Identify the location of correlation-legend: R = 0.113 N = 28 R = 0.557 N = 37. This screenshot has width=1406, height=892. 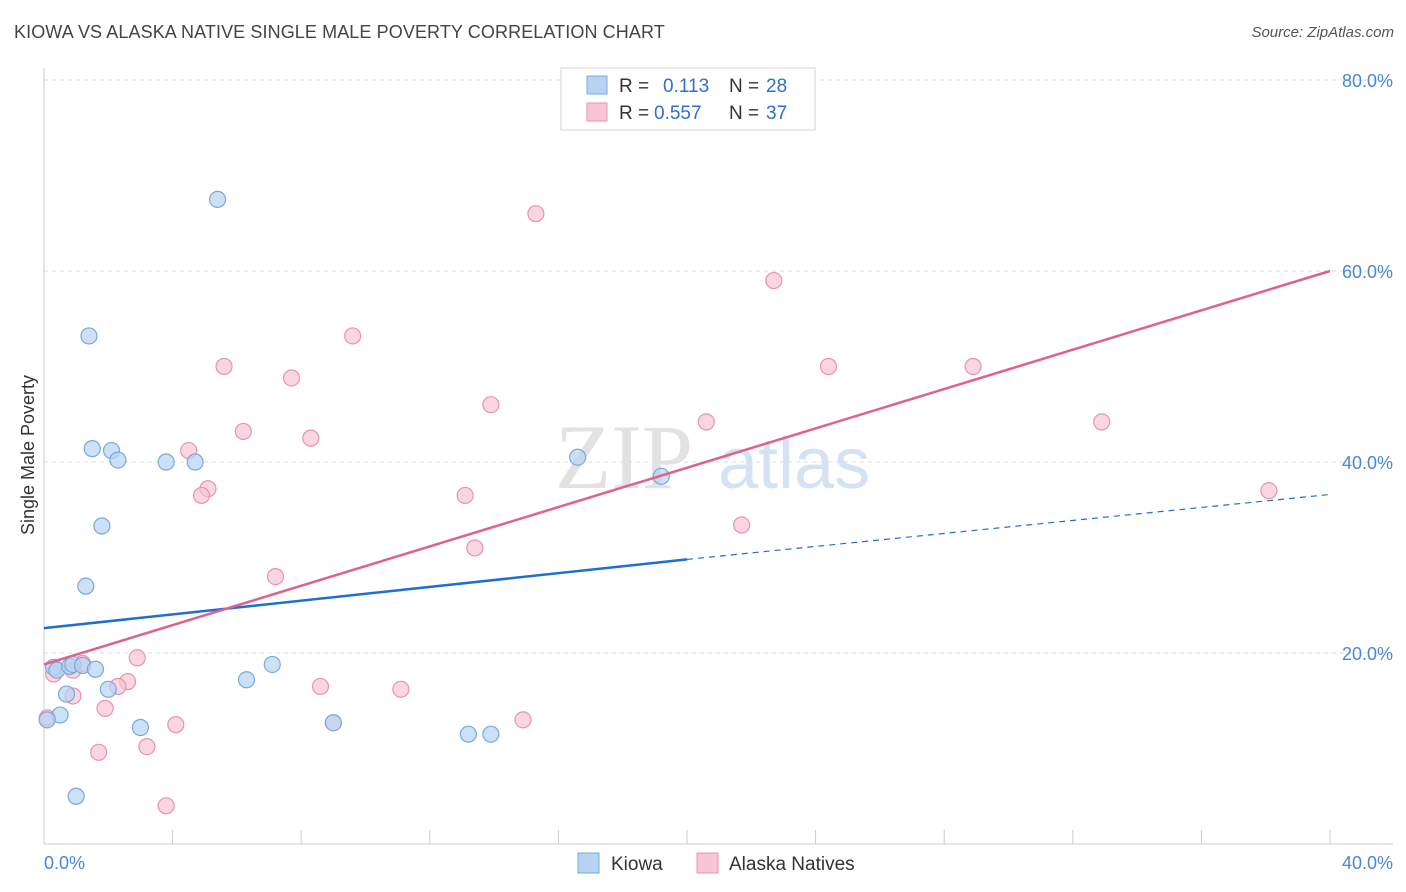
(688, 99).